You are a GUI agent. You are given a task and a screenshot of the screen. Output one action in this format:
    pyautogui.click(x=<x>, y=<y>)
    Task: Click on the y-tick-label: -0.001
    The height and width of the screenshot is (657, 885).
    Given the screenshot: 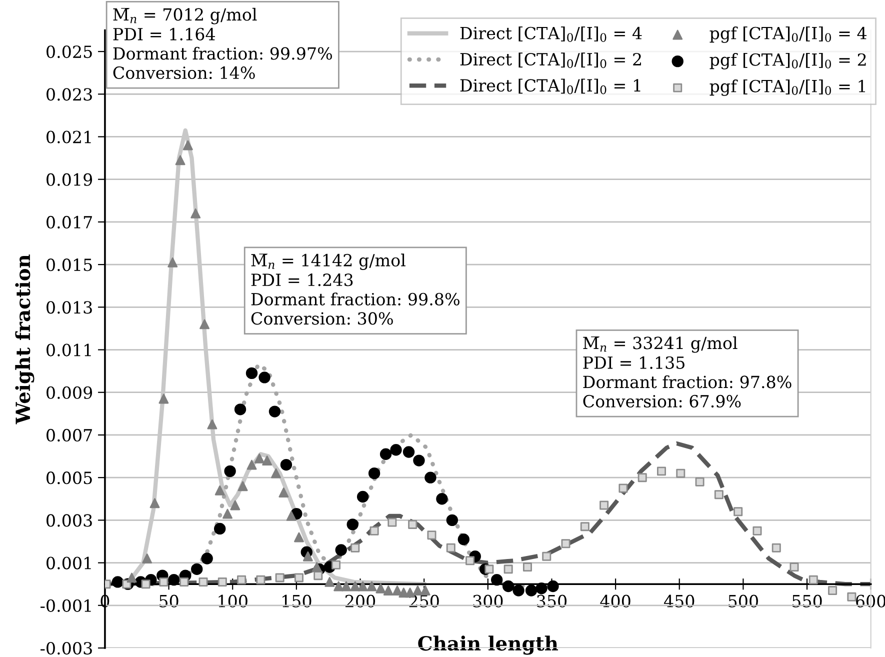 What is the action you would take?
    pyautogui.click(x=65, y=605)
    